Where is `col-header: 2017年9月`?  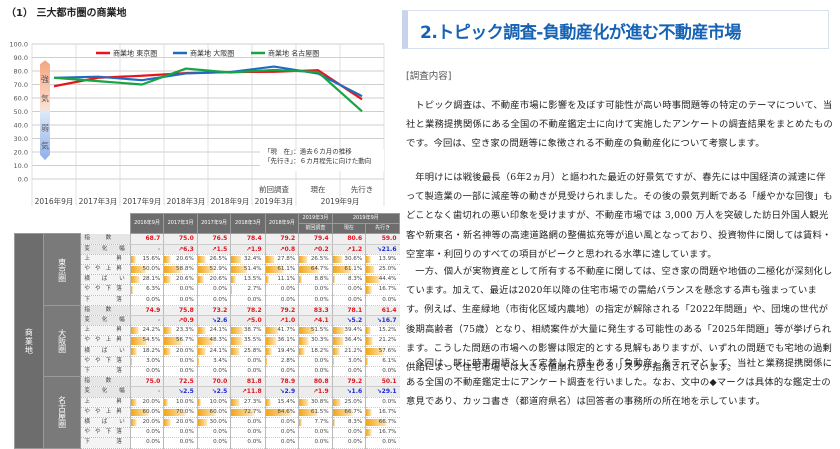 col-header: 2017年9月 is located at coordinates (214, 224).